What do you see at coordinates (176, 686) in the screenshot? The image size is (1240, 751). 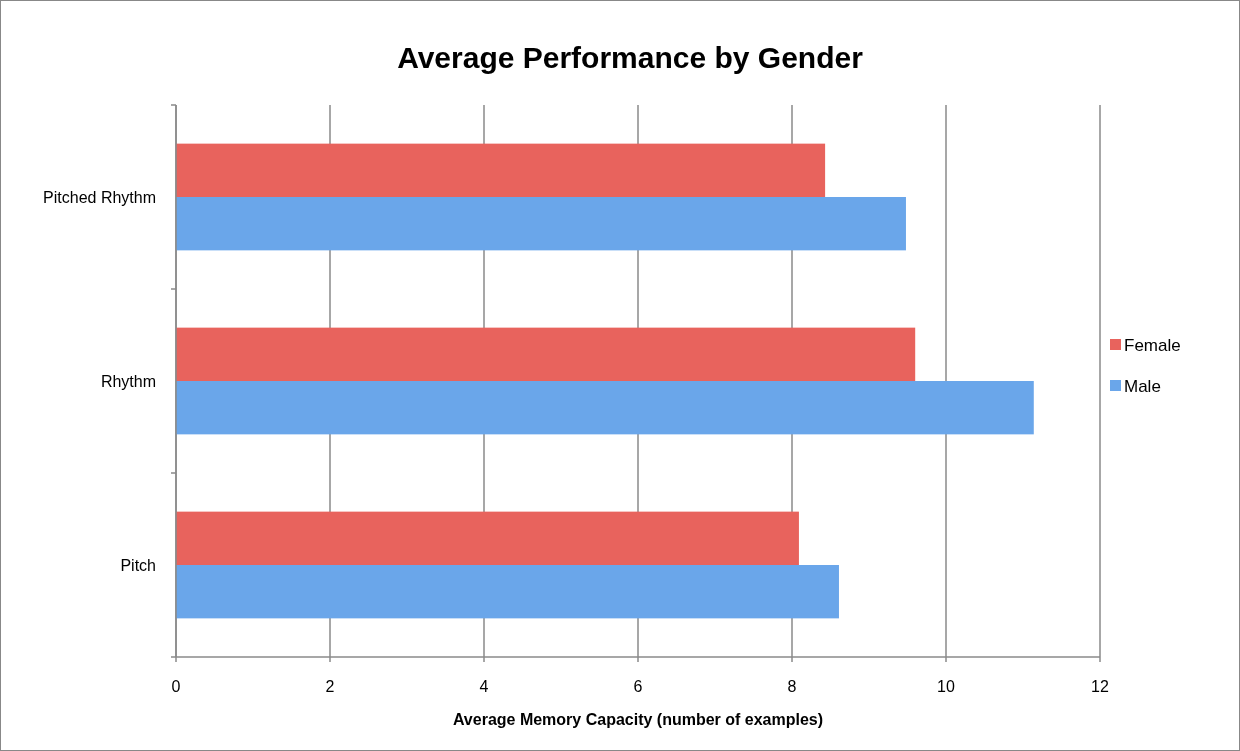 I see `x-tick-label: 0` at bounding box center [176, 686].